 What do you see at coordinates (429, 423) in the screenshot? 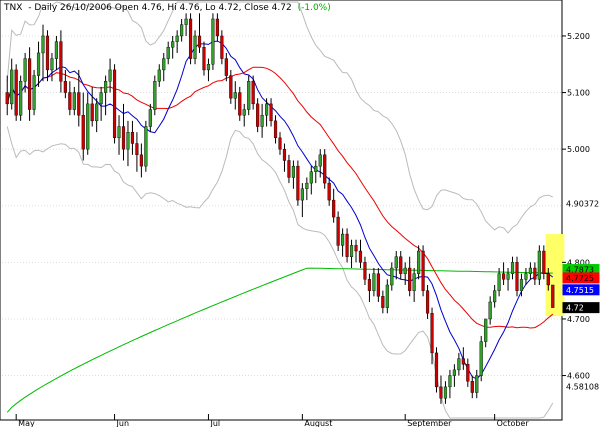
I see `x-tick-label: September` at bounding box center [429, 423].